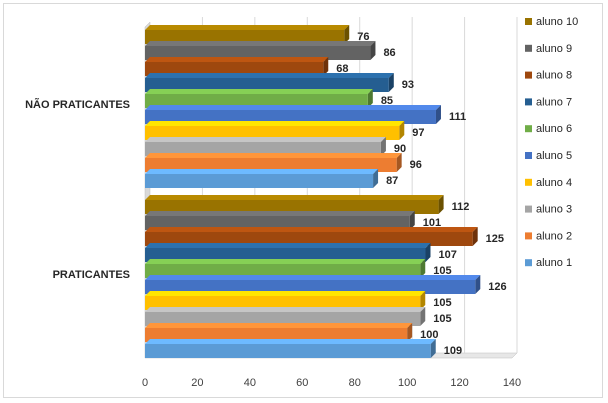  Describe the element at coordinates (548, 236) in the screenshot. I see `legend-item: aluno 2` at that location.